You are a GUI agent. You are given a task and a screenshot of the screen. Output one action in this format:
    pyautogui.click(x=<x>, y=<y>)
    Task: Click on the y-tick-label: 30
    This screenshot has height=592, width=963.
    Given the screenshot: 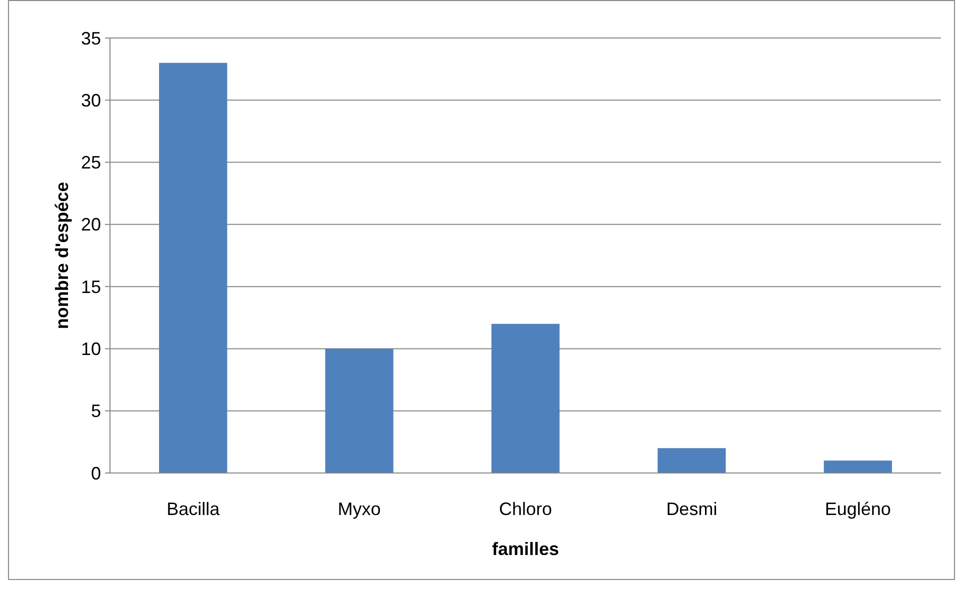 What is the action you would take?
    pyautogui.click(x=90, y=100)
    